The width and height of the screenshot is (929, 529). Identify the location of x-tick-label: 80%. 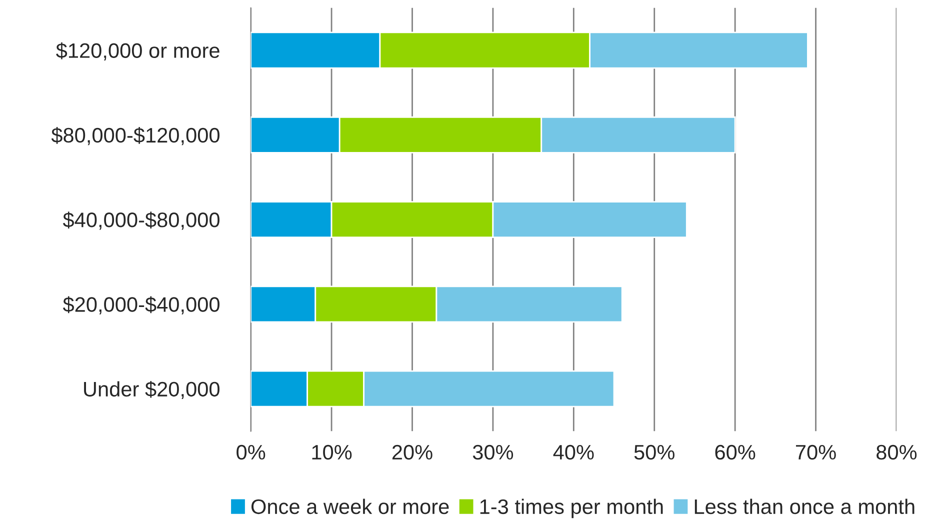
(896, 452).